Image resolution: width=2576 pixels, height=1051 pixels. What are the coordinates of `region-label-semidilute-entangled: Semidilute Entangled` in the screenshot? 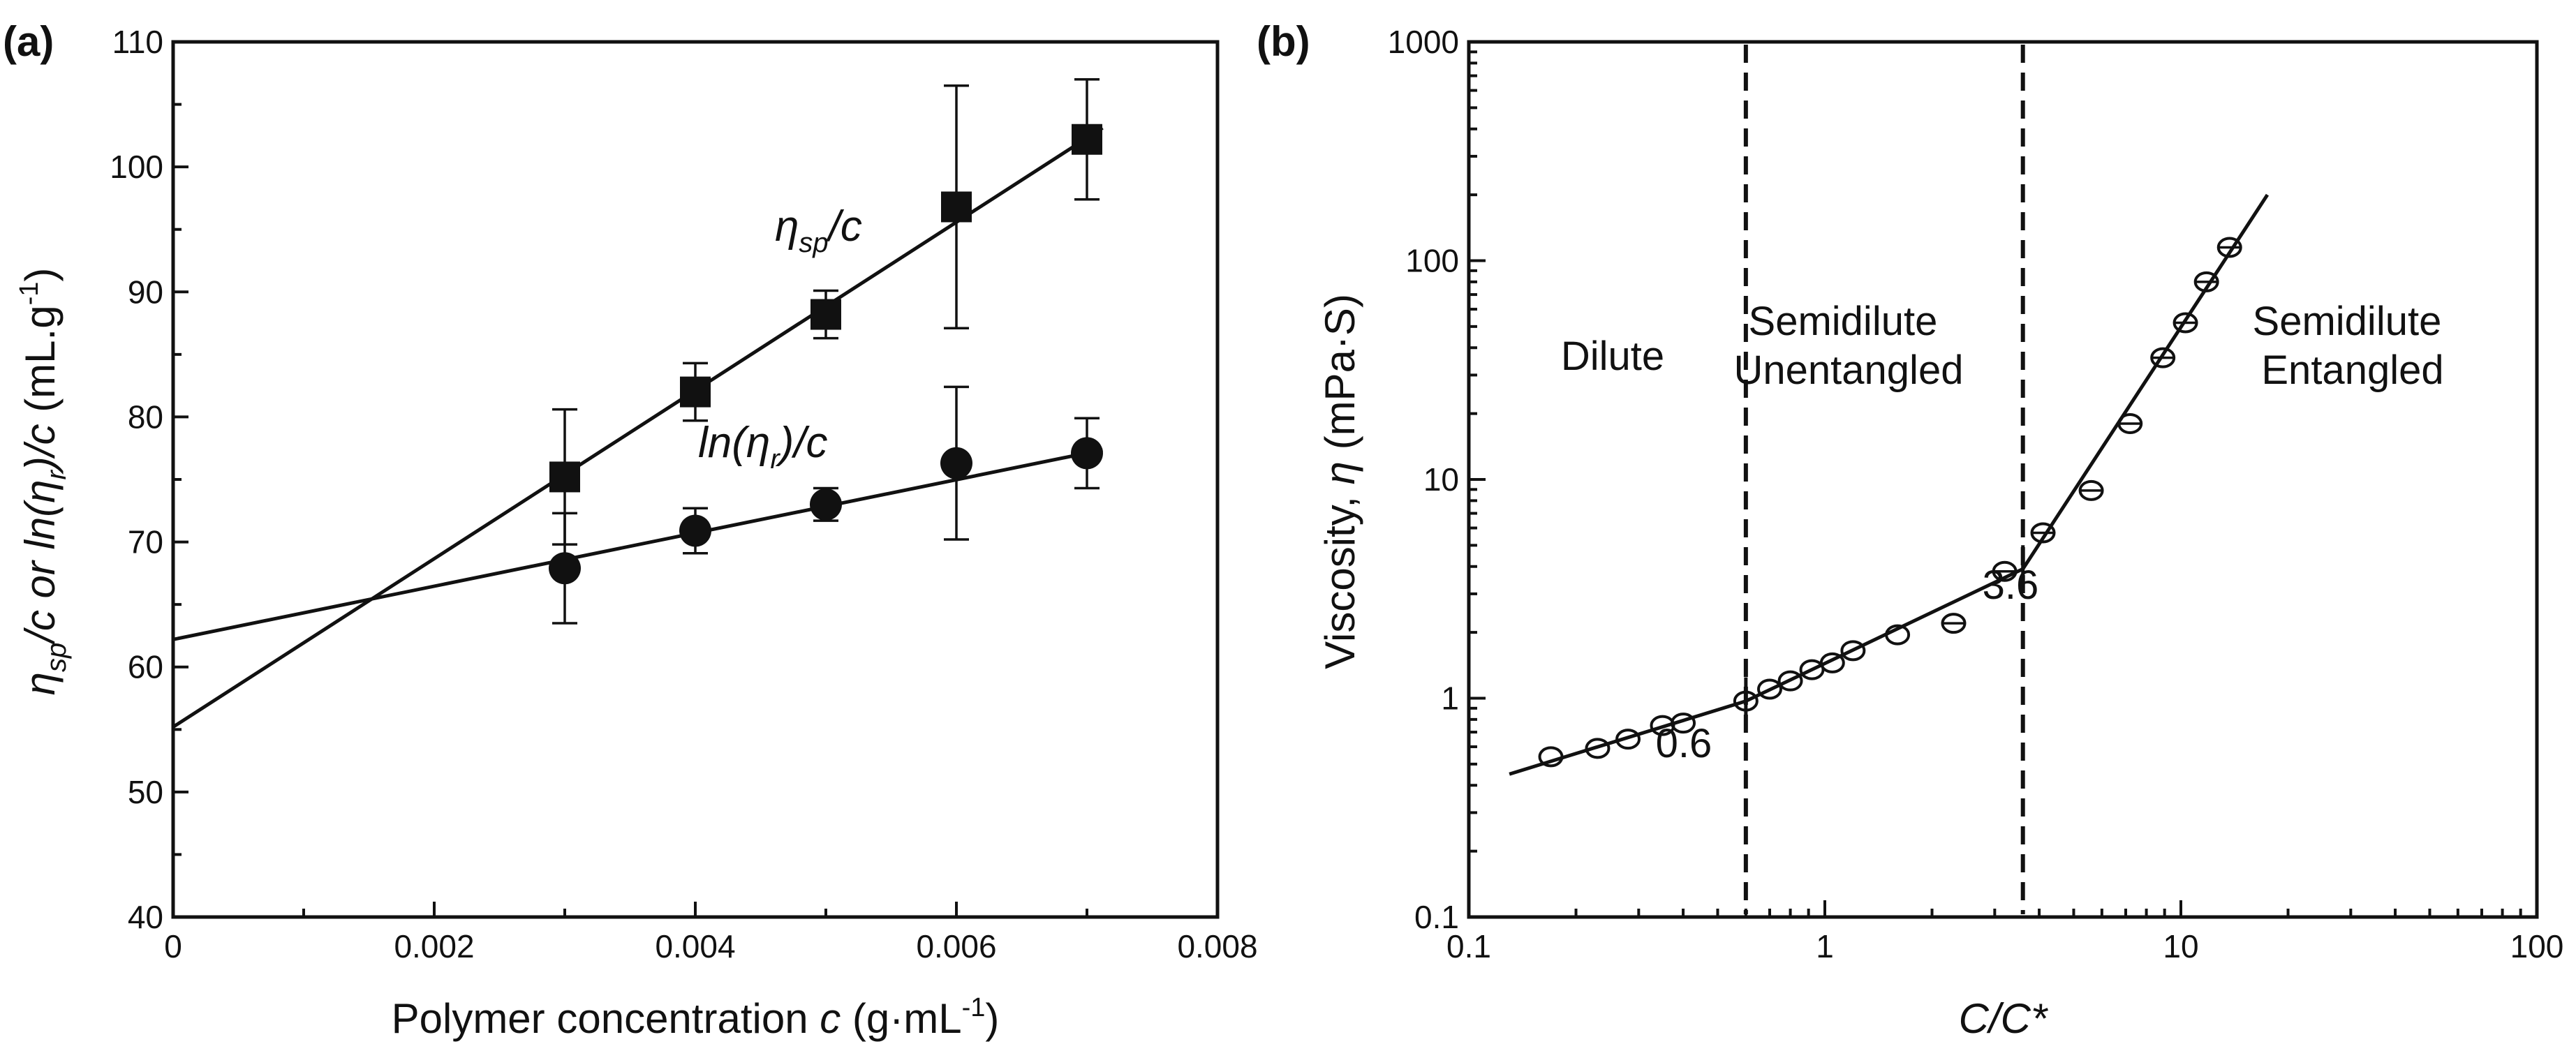 It's located at (2353, 346).